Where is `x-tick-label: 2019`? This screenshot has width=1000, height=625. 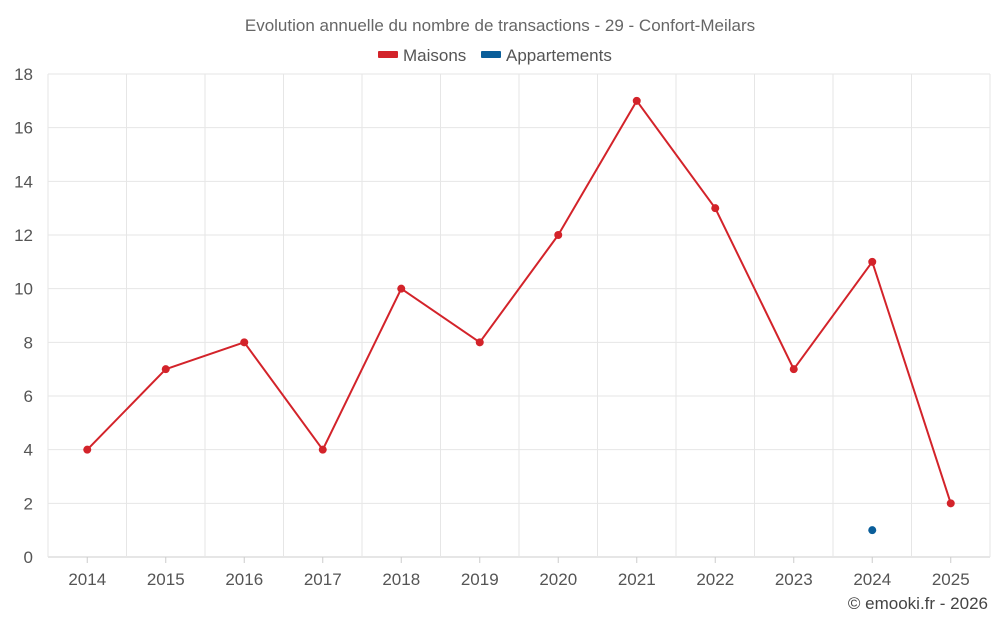
x-tick-label: 2019 is located at coordinates (480, 579).